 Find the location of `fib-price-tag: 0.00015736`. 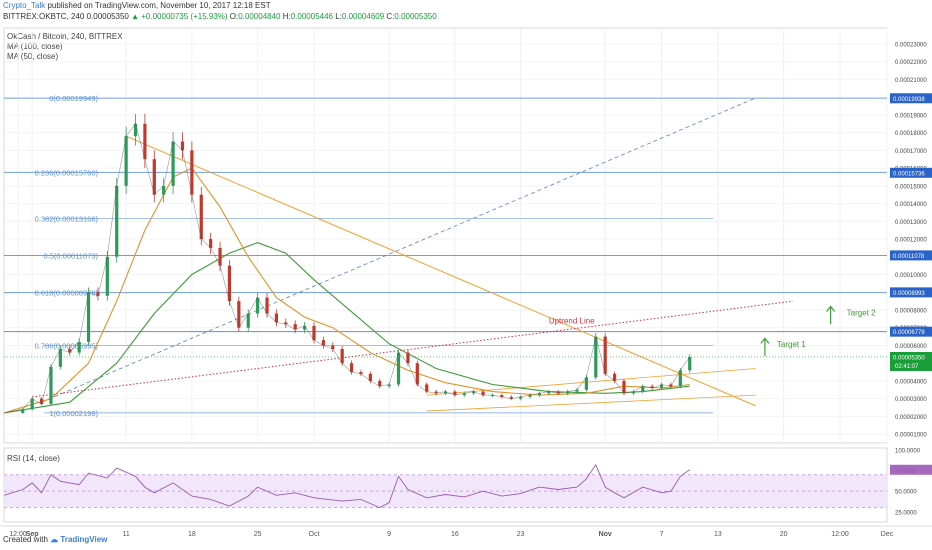

fib-price-tag: 0.00015736 is located at coordinates (909, 174).